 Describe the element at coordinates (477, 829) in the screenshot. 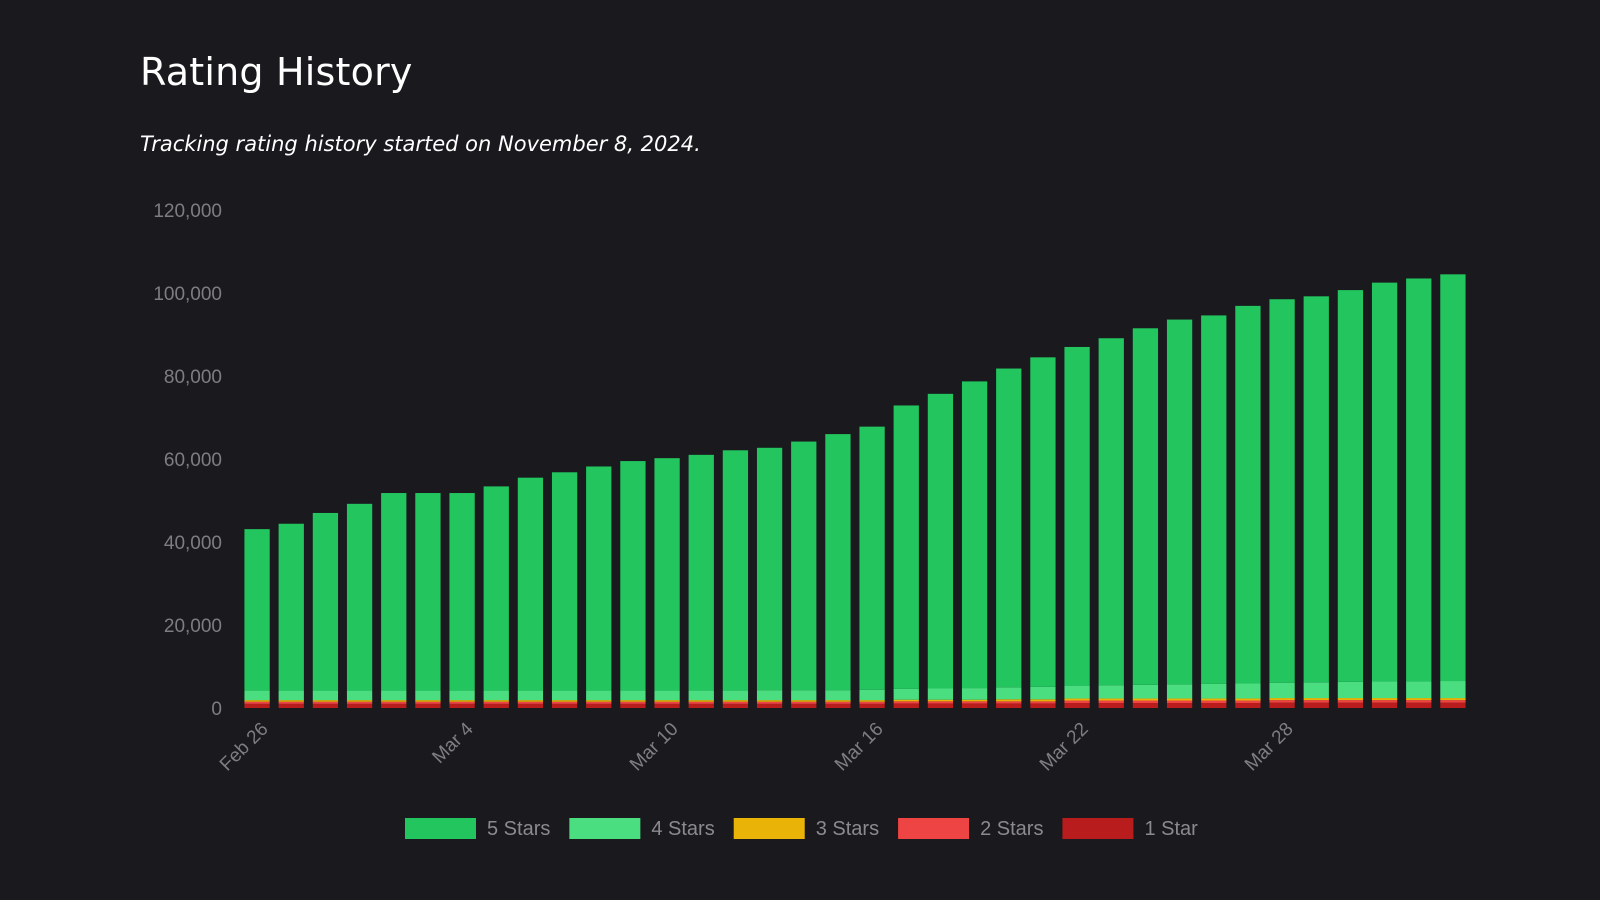

I see `legend-item-5-stars: 5 Stars` at that location.